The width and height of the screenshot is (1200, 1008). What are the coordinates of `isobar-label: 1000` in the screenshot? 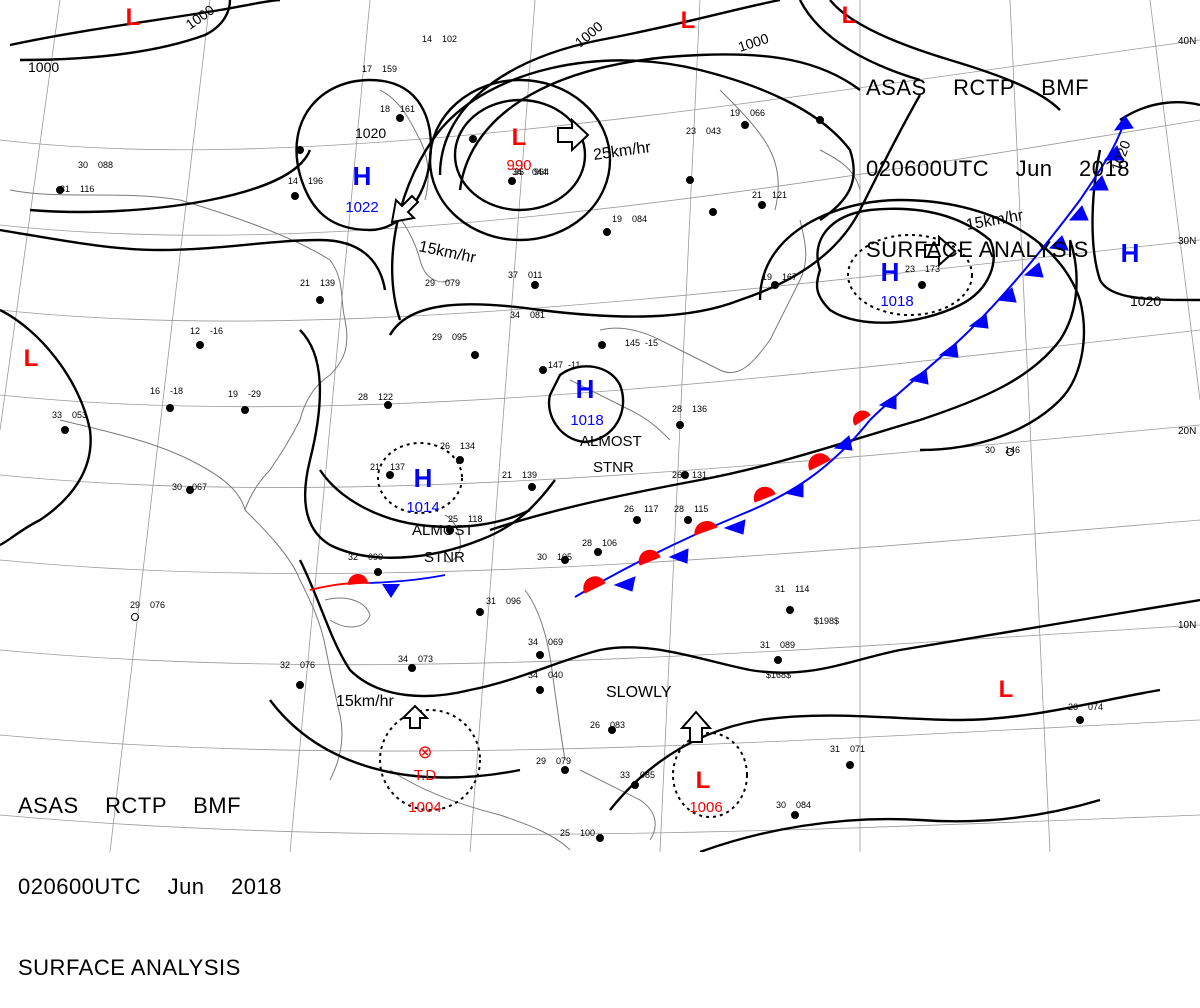 It's located at (43, 67).